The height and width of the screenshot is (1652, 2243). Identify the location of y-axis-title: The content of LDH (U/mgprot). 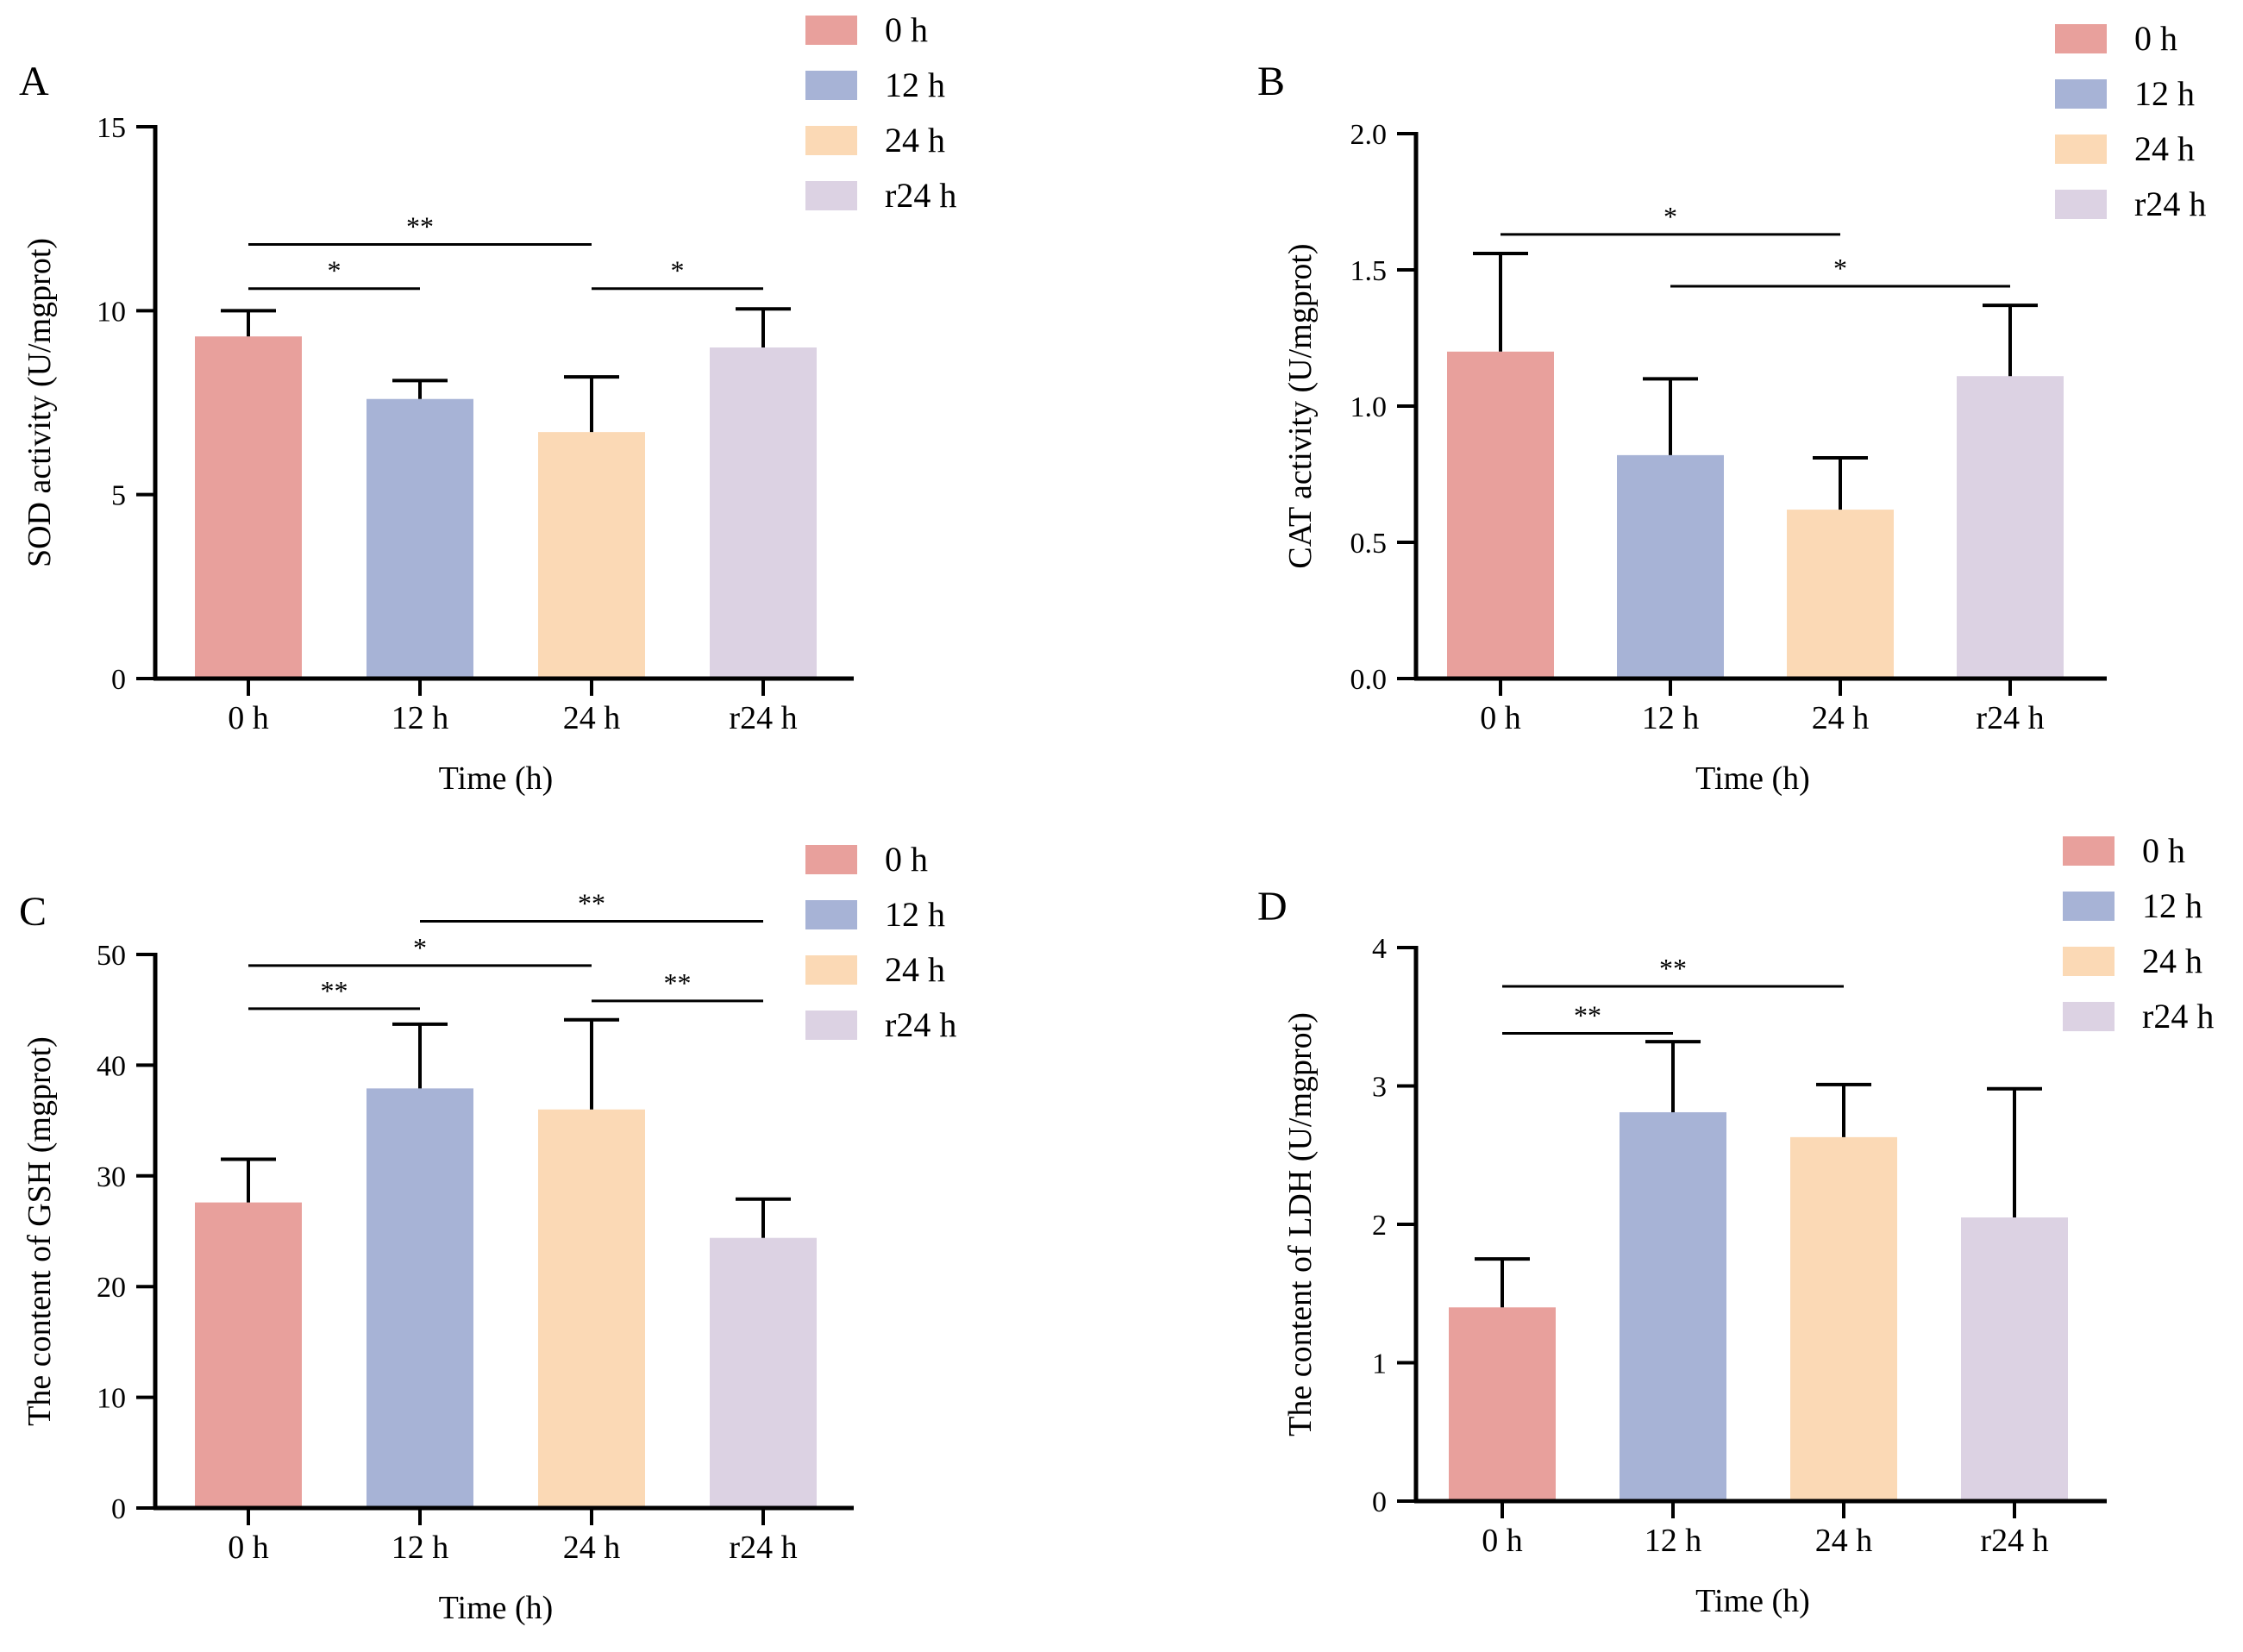
(1300, 1224).